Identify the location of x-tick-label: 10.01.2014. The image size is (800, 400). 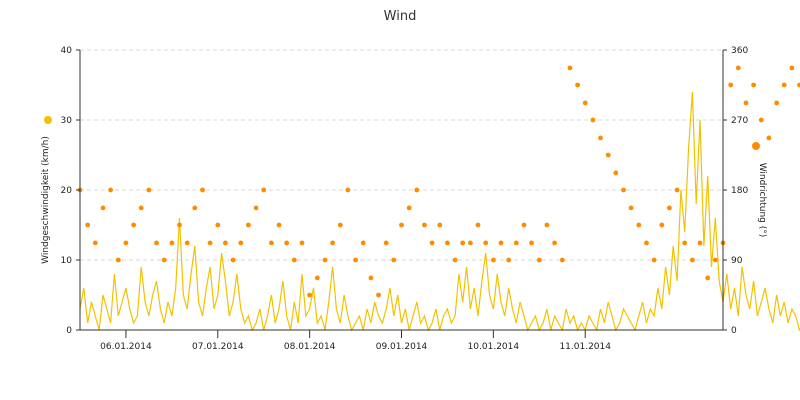
(494, 347).